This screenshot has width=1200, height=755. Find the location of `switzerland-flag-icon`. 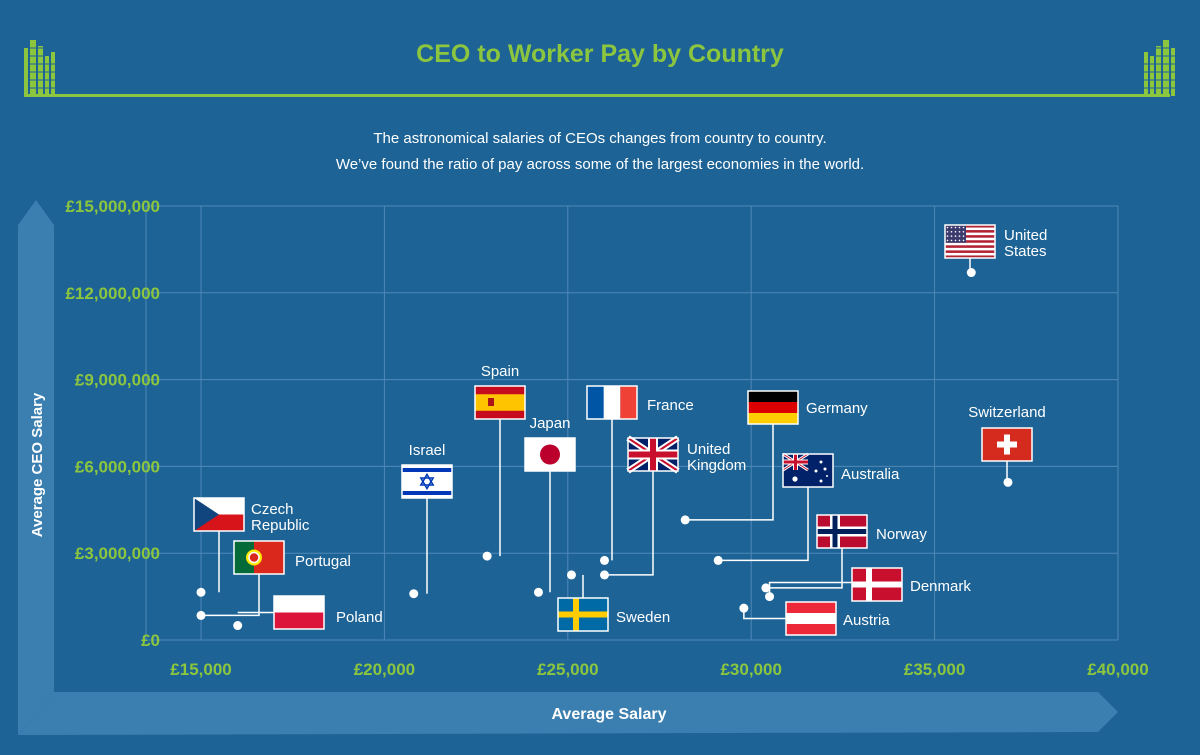

switzerland-flag-icon is located at coordinates (1007, 444).